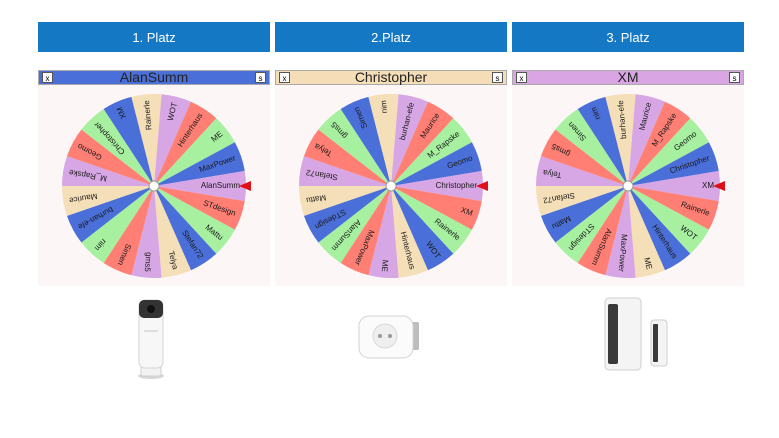  I want to click on place-header: 1. Platz, so click(154, 37).